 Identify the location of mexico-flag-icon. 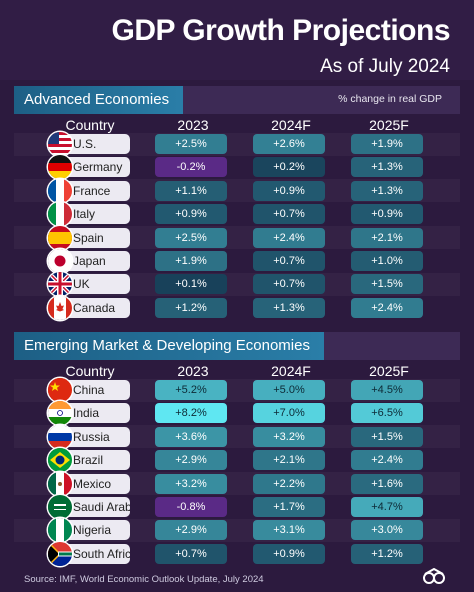
(60, 483).